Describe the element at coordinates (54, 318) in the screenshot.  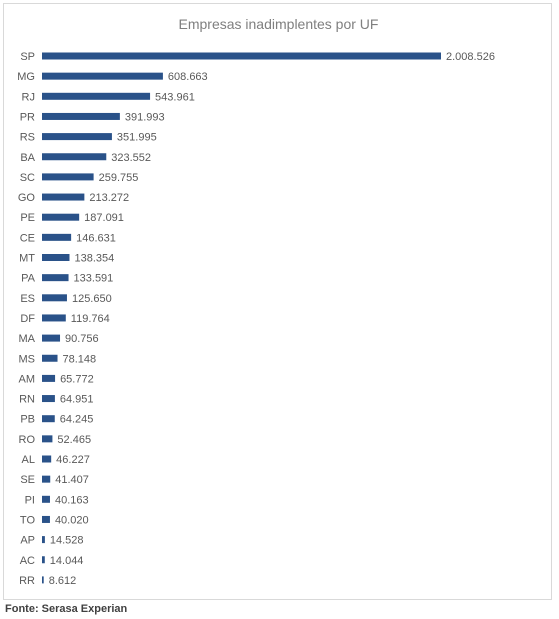
I see `bar-df` at that location.